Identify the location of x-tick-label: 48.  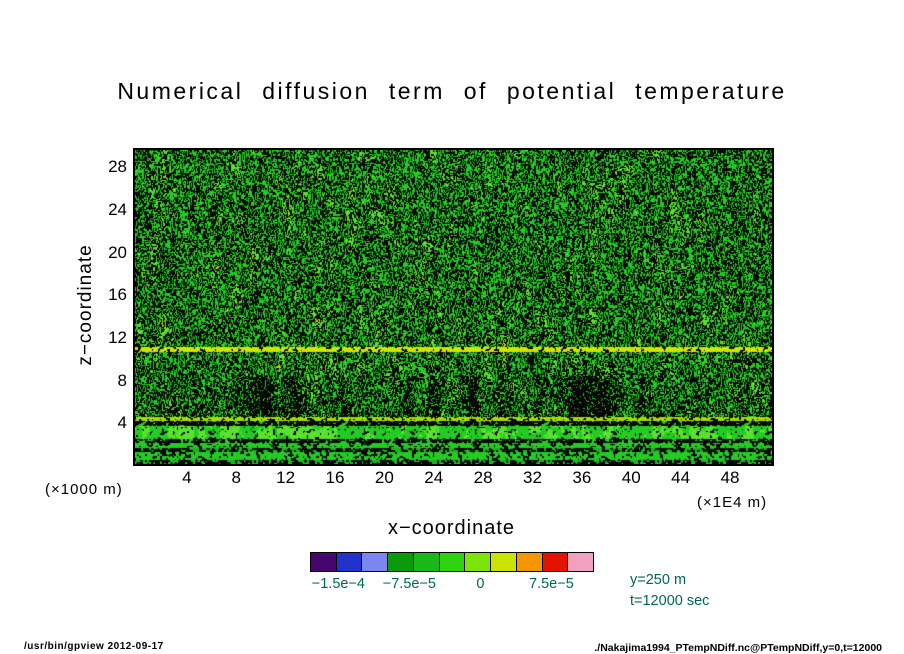
(730, 477).